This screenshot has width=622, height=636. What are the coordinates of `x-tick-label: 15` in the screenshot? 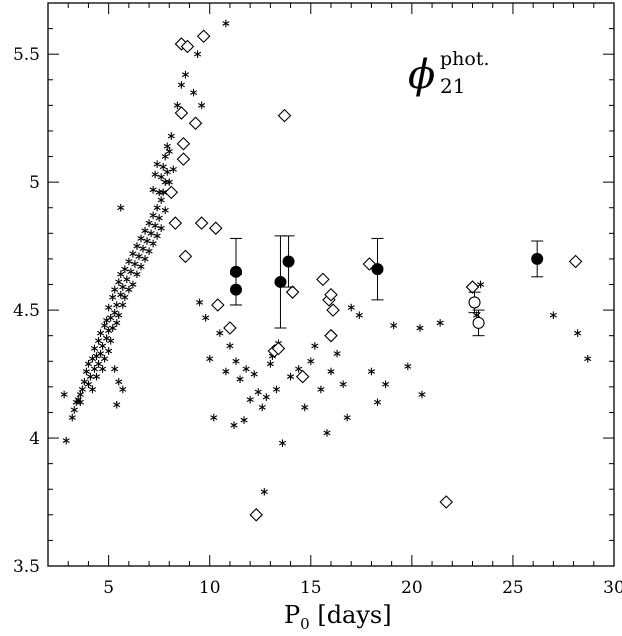 It's located at (311, 588).